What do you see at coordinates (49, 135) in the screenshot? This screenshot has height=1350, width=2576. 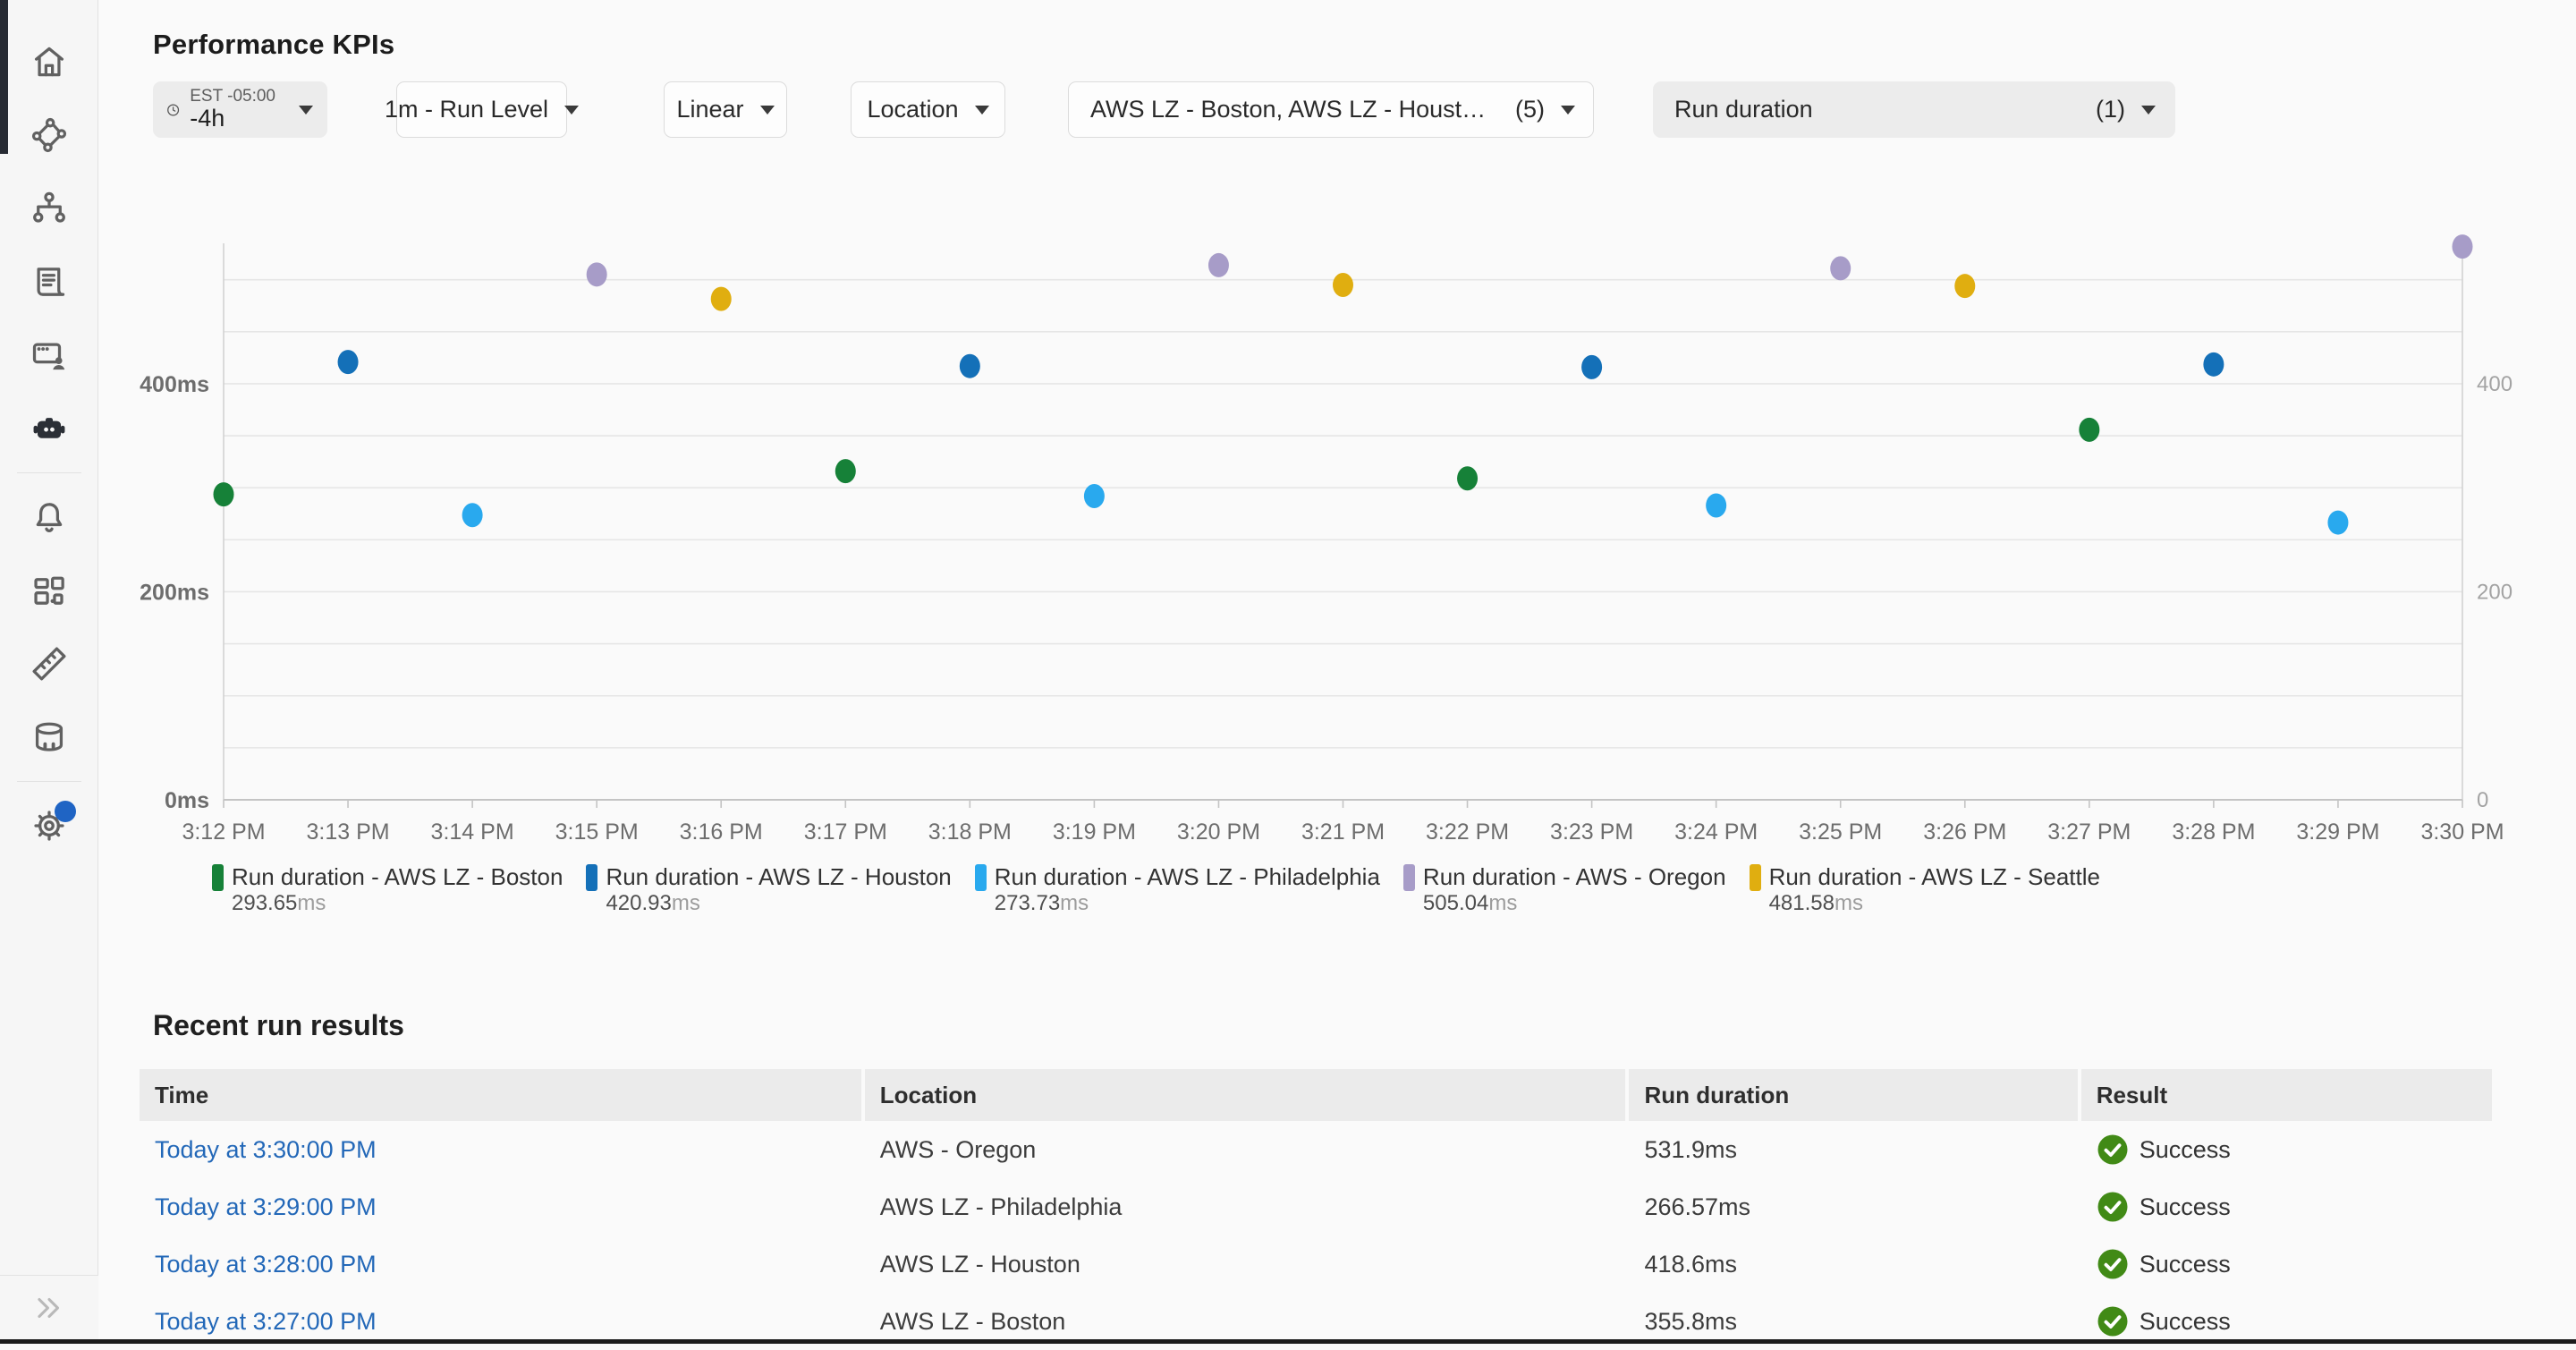 I see `sidebar-item-traces` at bounding box center [49, 135].